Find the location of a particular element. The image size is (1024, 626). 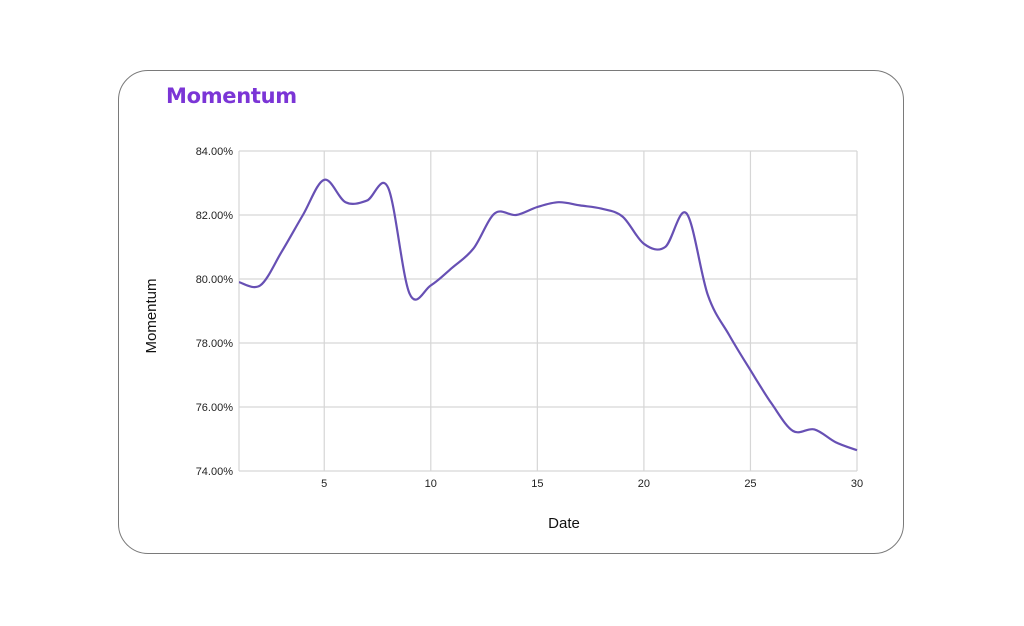

chart-card-title: Momentum is located at coordinates (231, 96).